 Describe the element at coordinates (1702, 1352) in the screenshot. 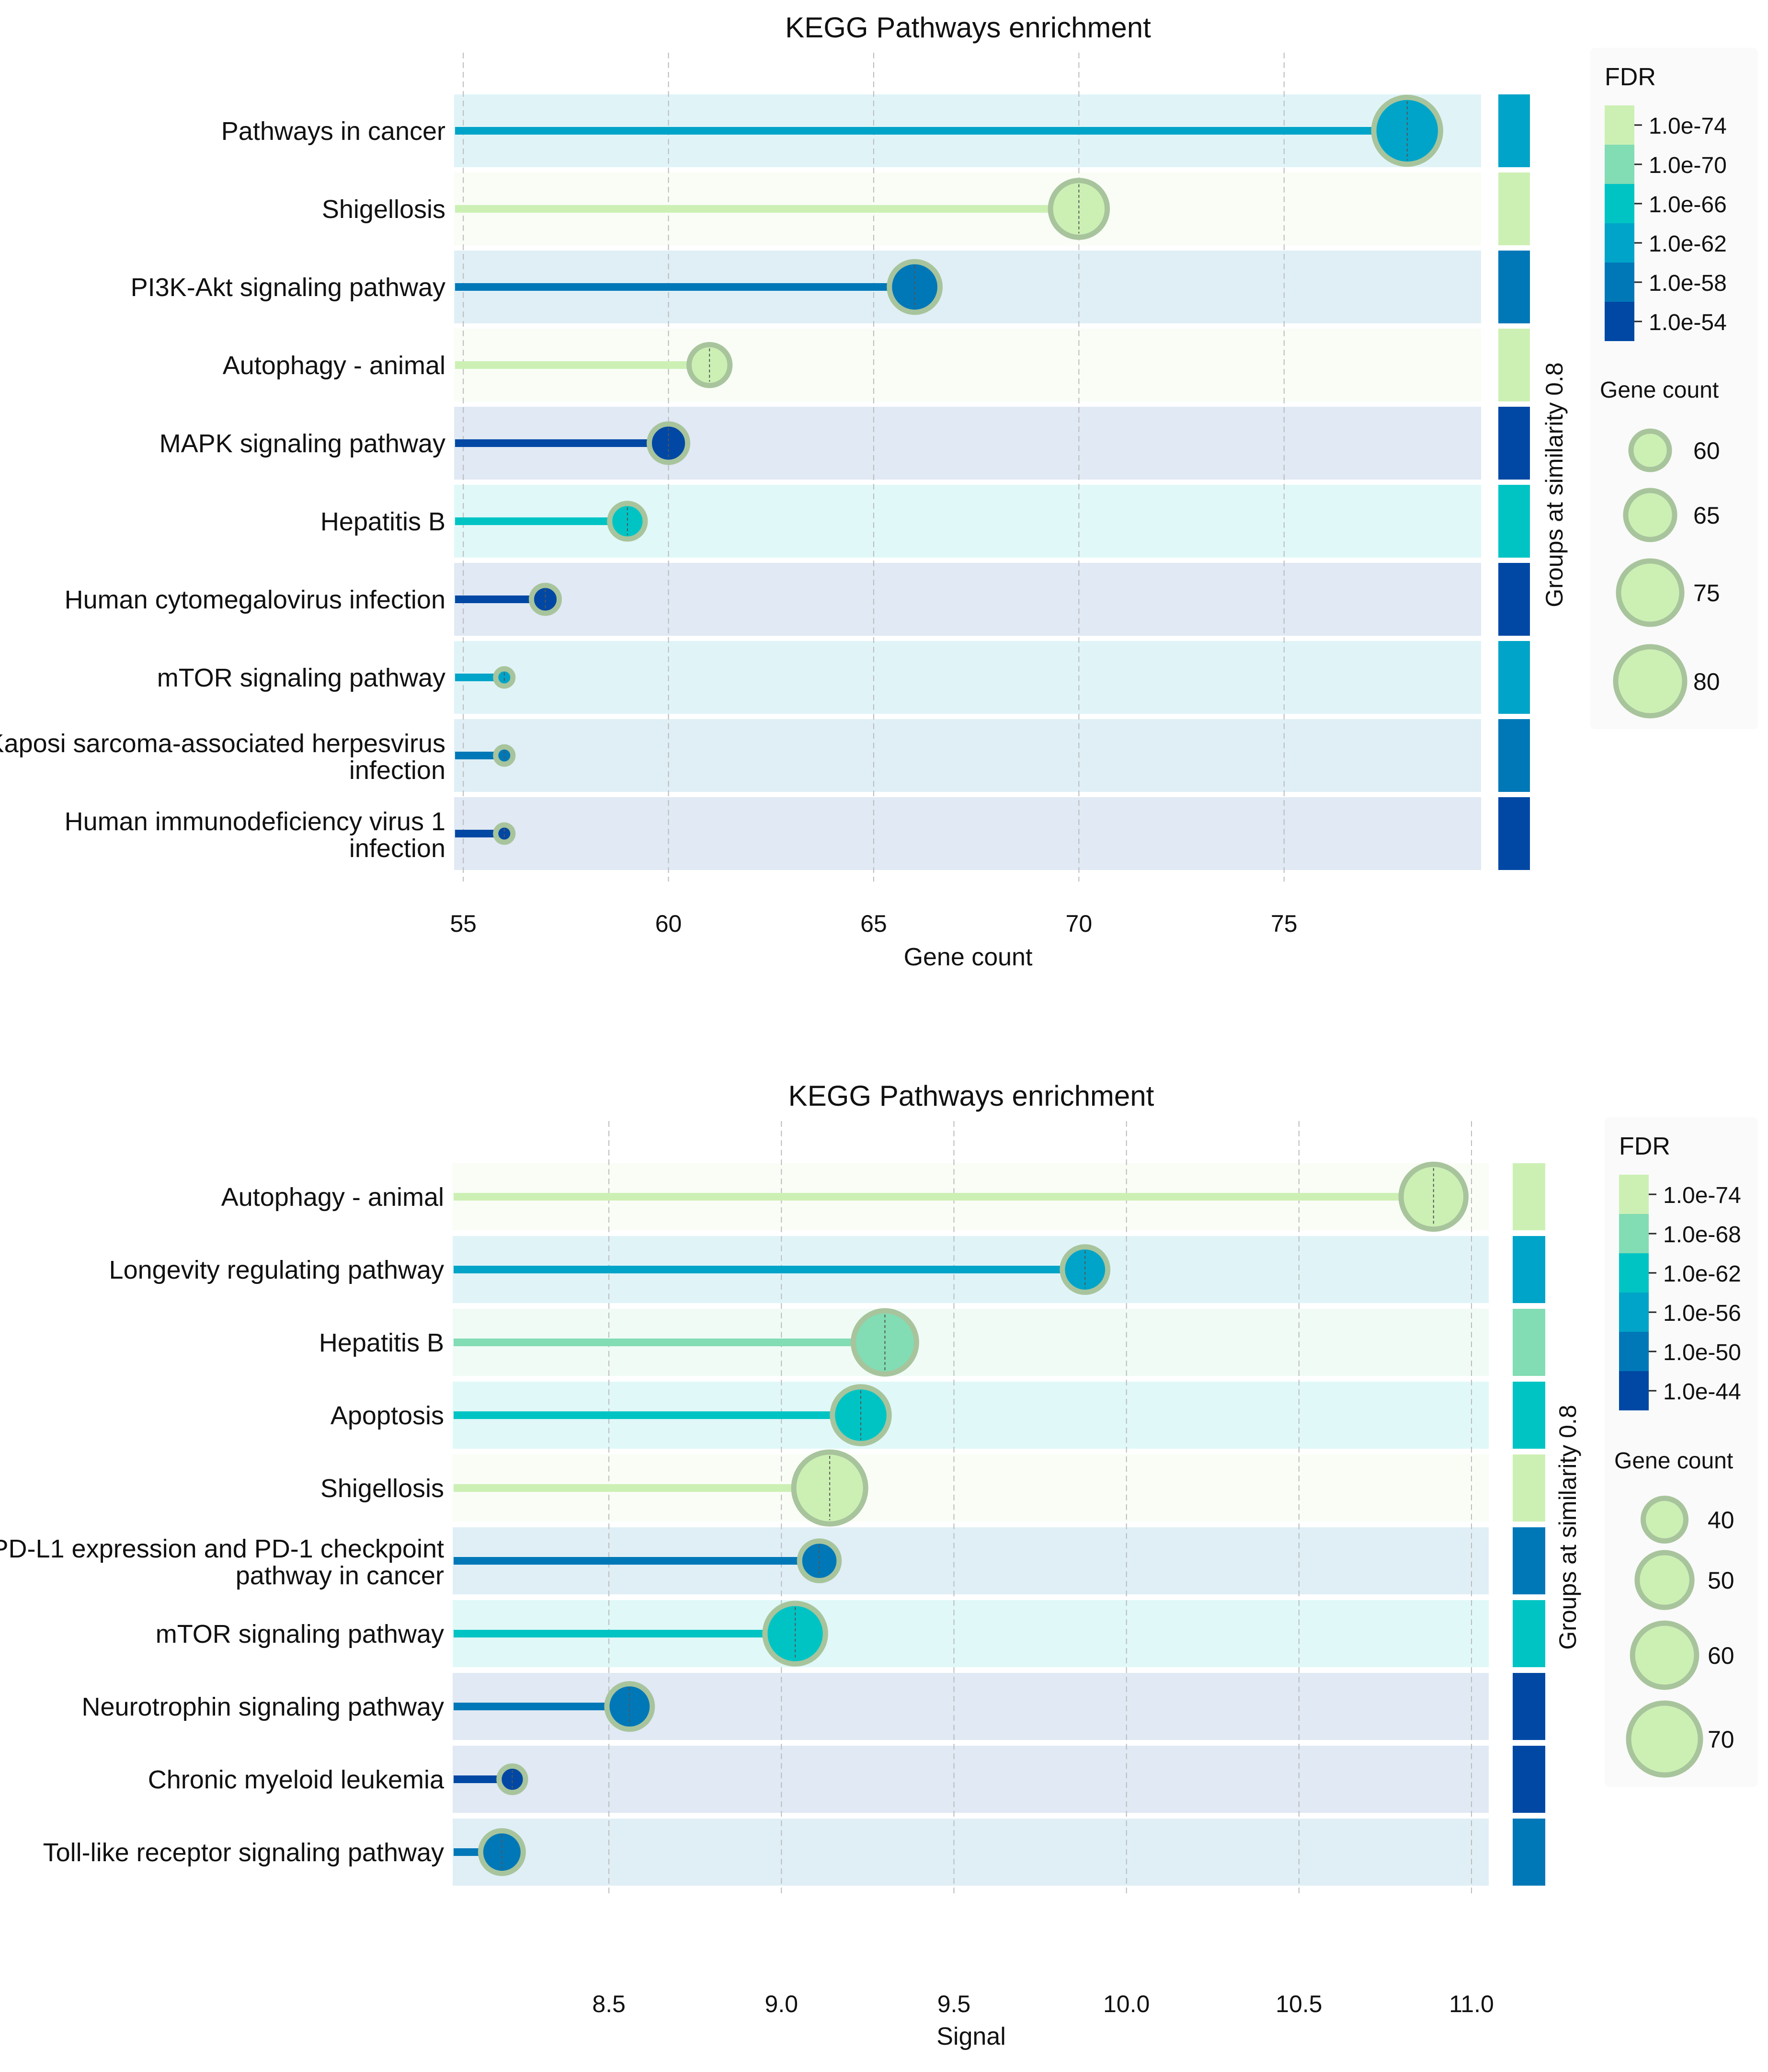

I see `fdr-tick-label: 1.0e-50` at that location.